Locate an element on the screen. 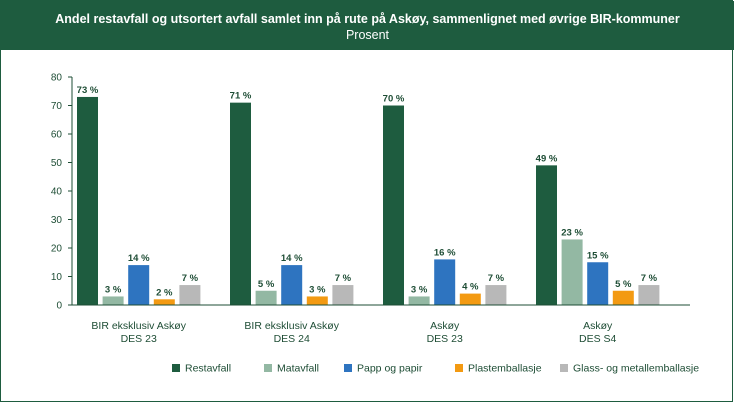 This screenshot has height=404, width=735. legend-label: Papp og papir is located at coordinates (390, 369).